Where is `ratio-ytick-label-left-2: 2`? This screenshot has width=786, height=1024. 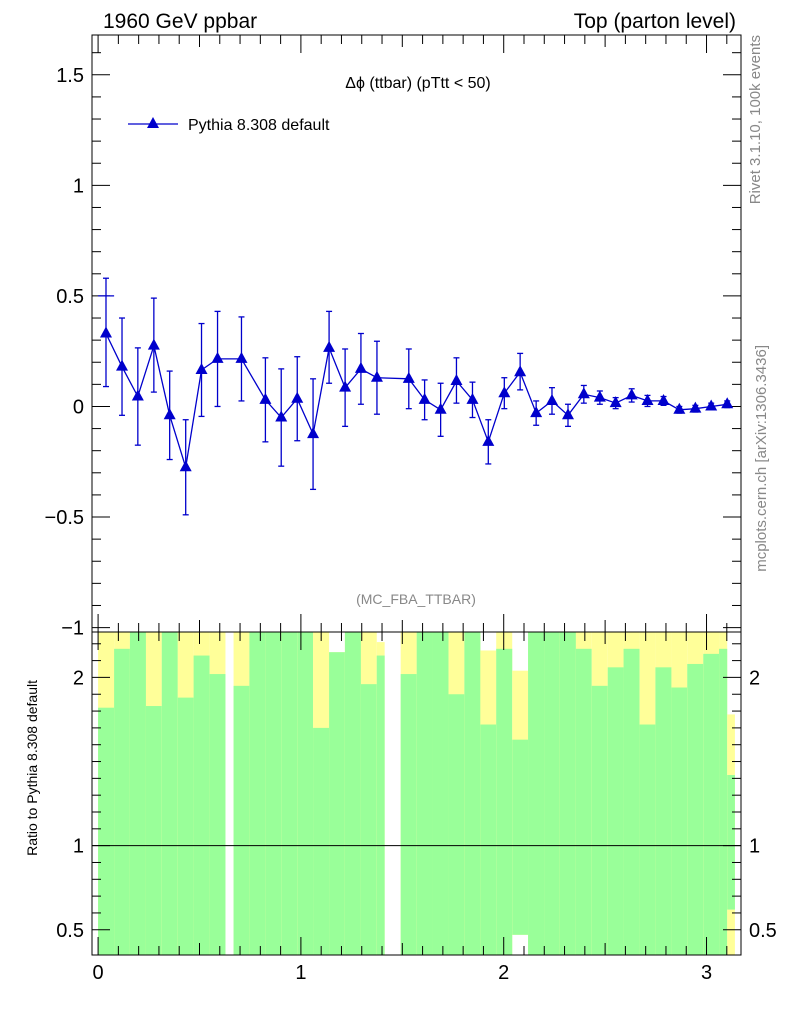 ratio-ytick-label-left-2: 2 is located at coordinates (78, 678).